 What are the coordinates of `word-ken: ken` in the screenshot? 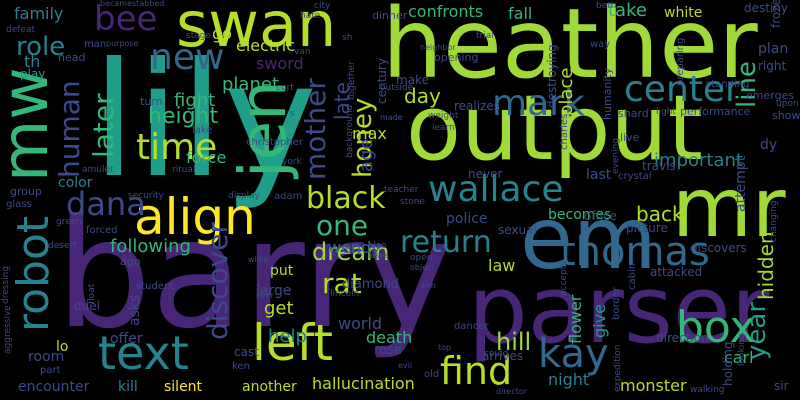 It's located at (241, 366).